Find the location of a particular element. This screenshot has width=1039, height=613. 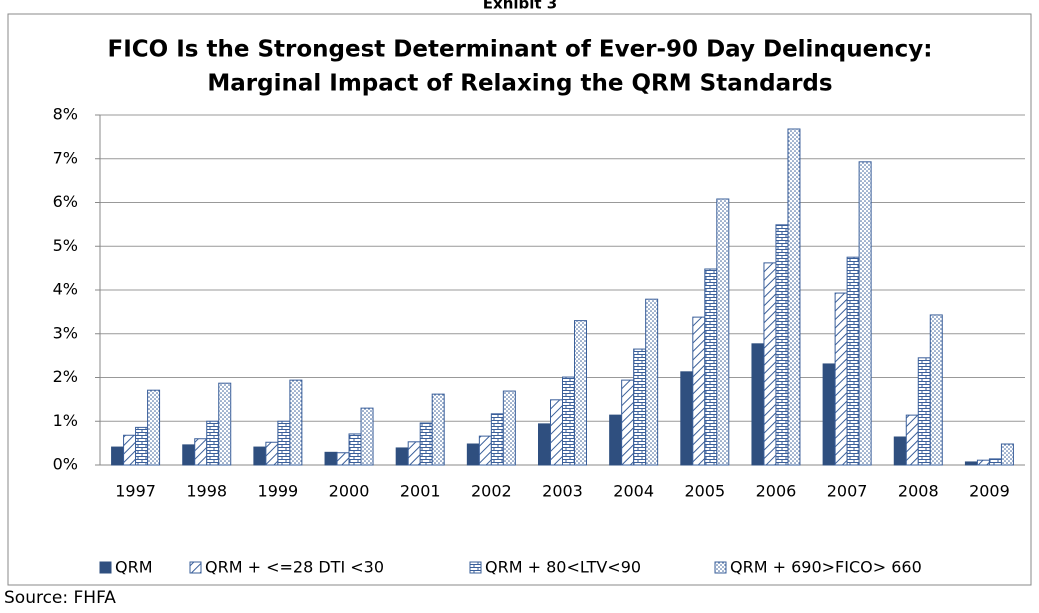

source: Source: FHFA is located at coordinates (60, 598).